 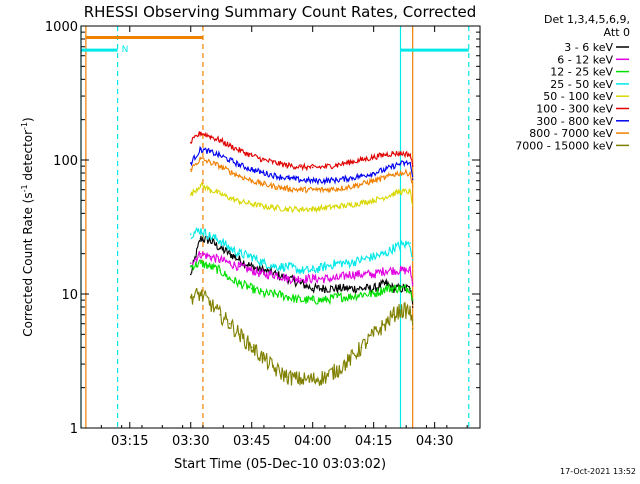 I want to click on y-axis-label-main: Corrected Count Rate (s, so click(x=28, y=264).